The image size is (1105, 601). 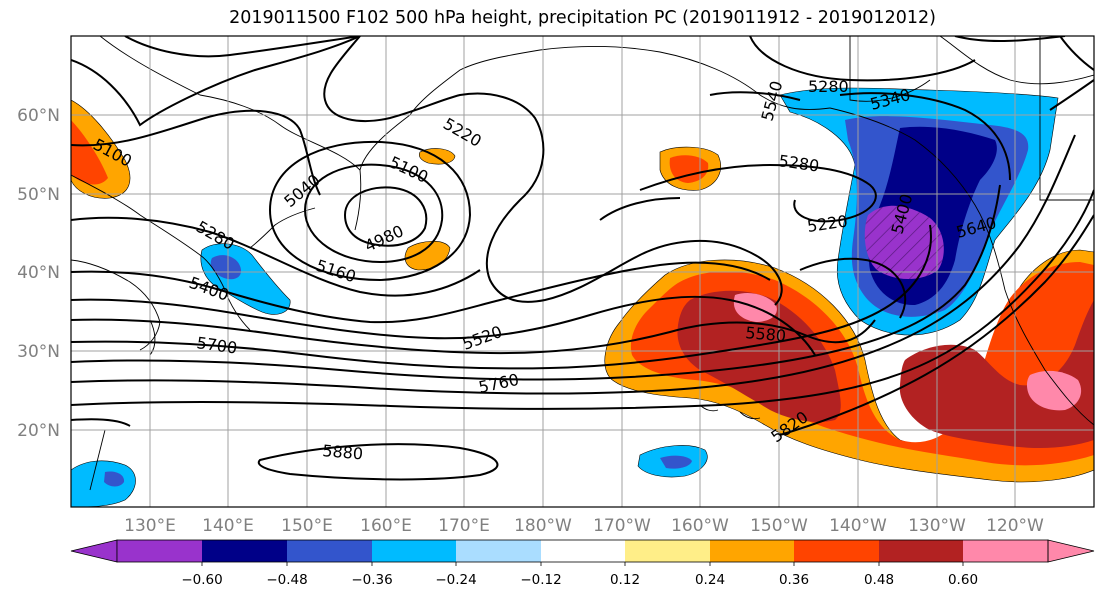 What do you see at coordinates (464, 526) in the screenshot?
I see `lon-label-170e: 170°E` at bounding box center [464, 526].